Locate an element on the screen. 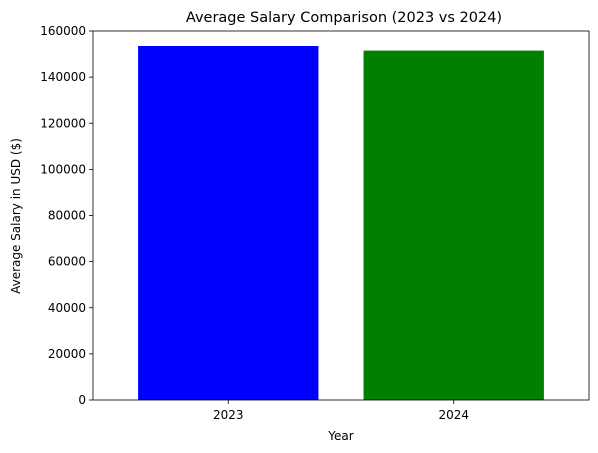 Image resolution: width=598 pixels, height=453 pixels. x-tick-label: 2023 is located at coordinates (228, 415).